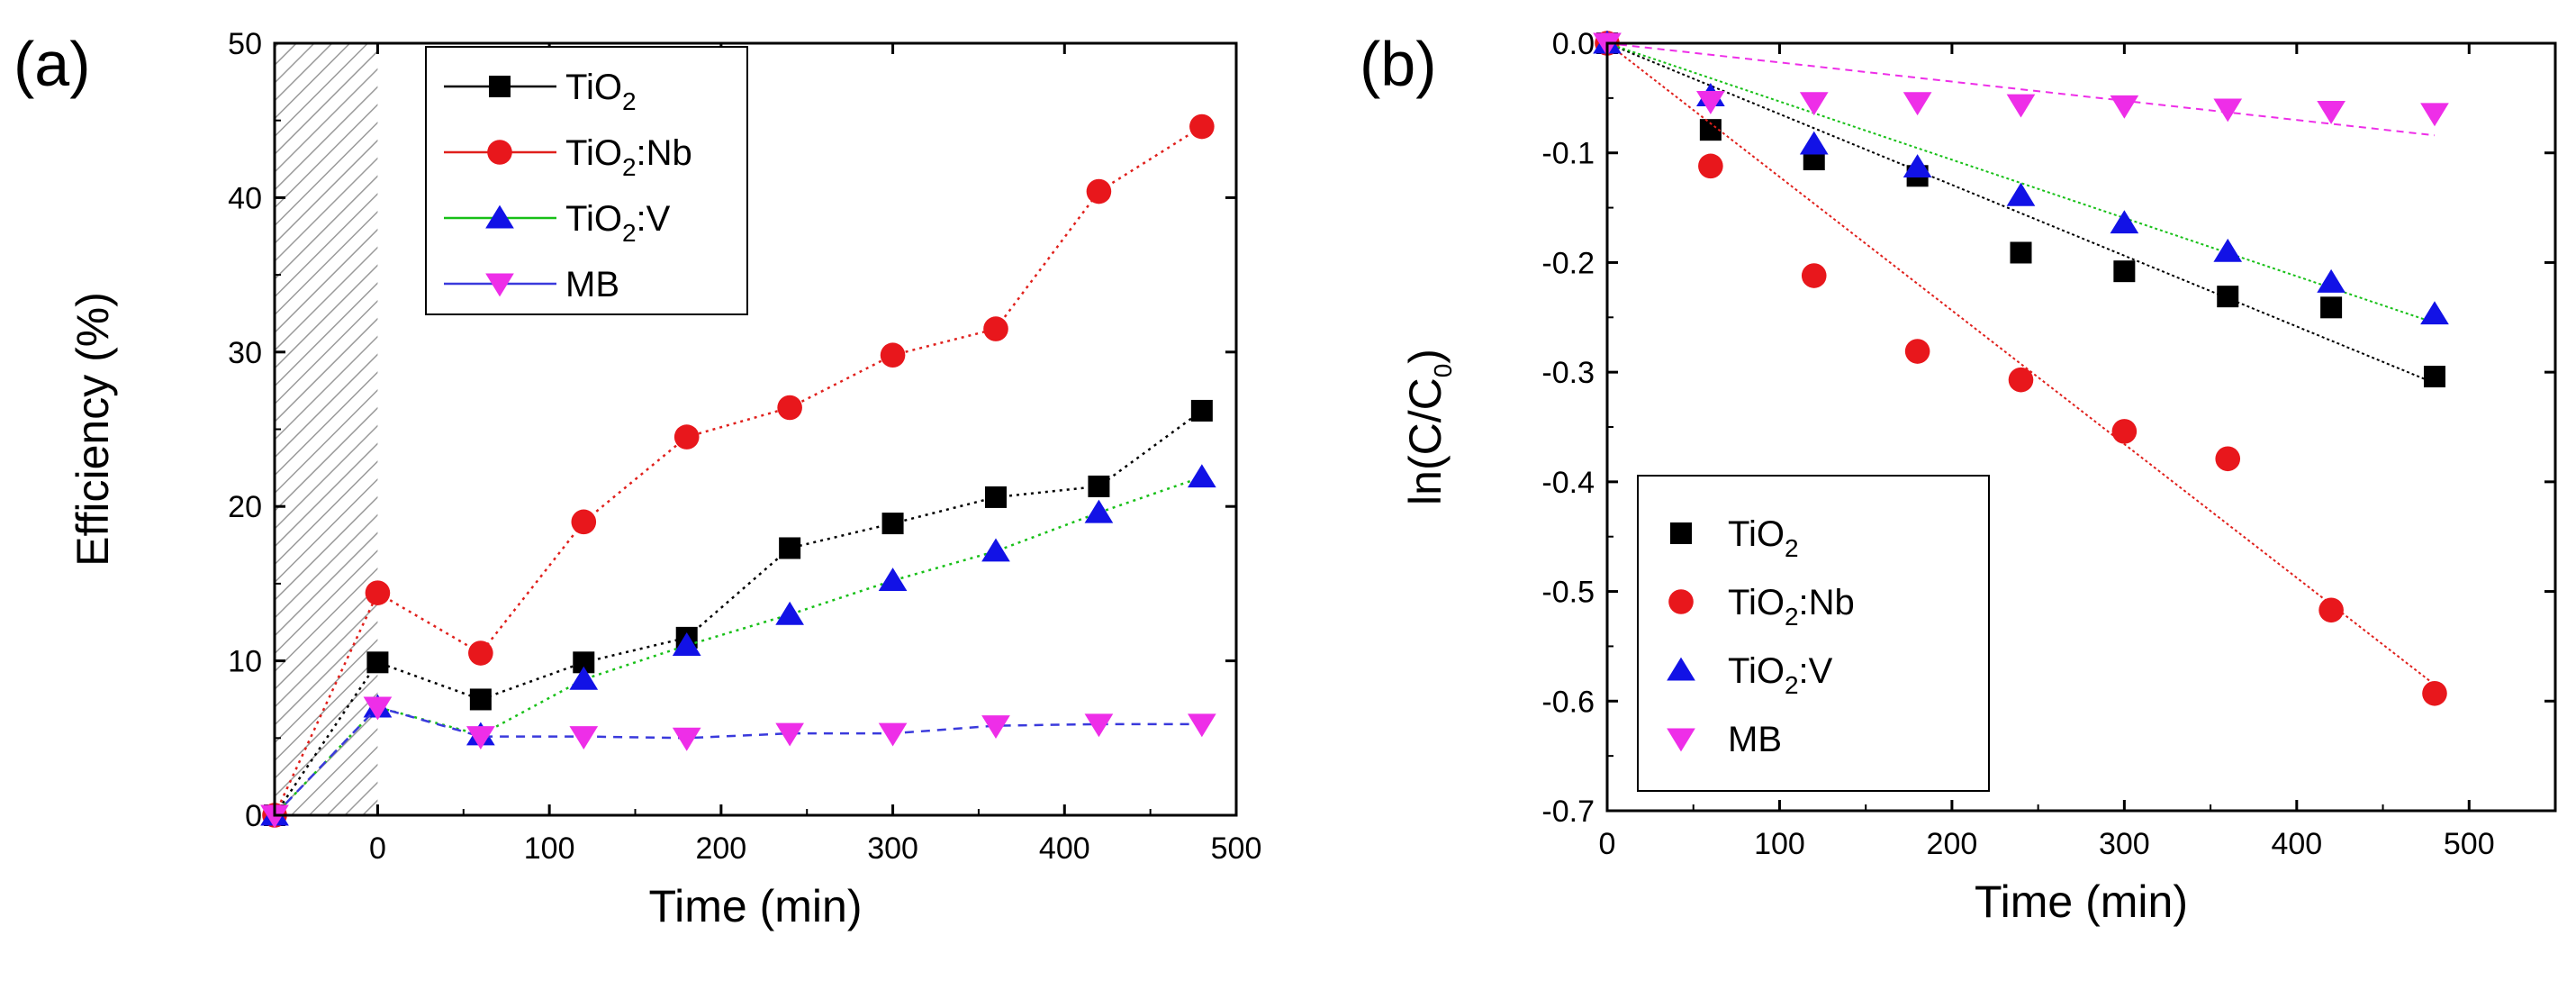  What do you see at coordinates (326, 429) in the screenshot?
I see `shaded-dark-adsorption-region` at bounding box center [326, 429].